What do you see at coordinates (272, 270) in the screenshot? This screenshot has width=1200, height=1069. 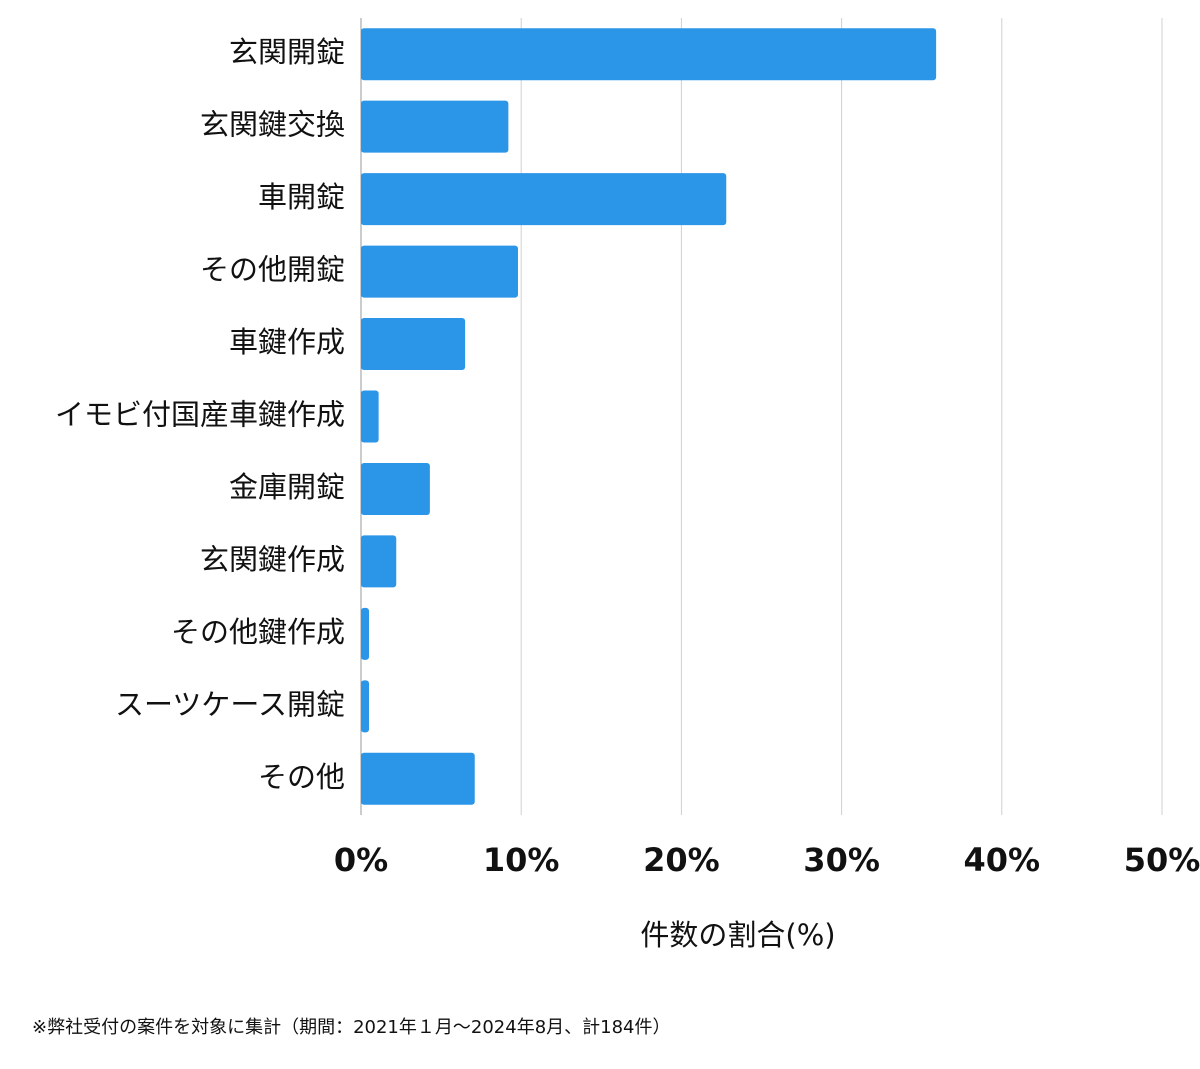 I see `y-tick-label: その他開錠` at bounding box center [272, 270].